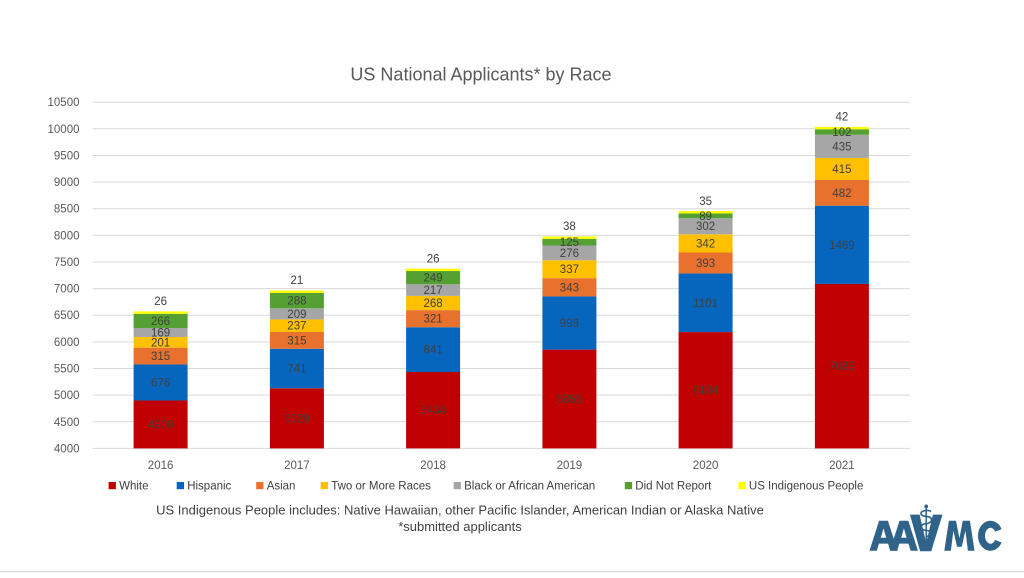 The height and width of the screenshot is (578, 1024). What do you see at coordinates (381, 486) in the screenshot?
I see `svg-text: Two or More Races` at bounding box center [381, 486].